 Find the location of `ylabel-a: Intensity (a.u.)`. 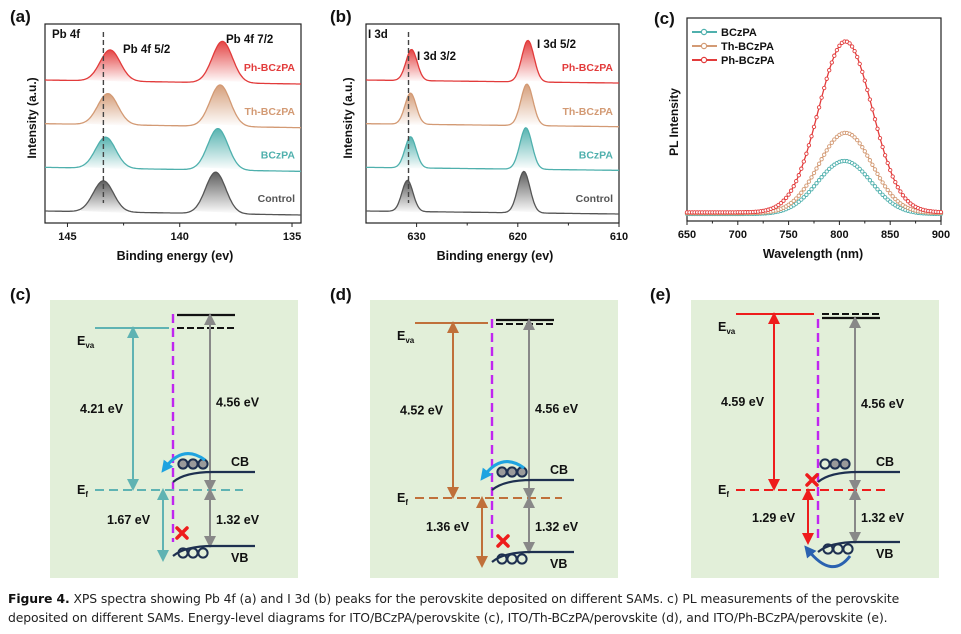

ylabel-a: Intensity (a.u.) is located at coordinates (32, 117).